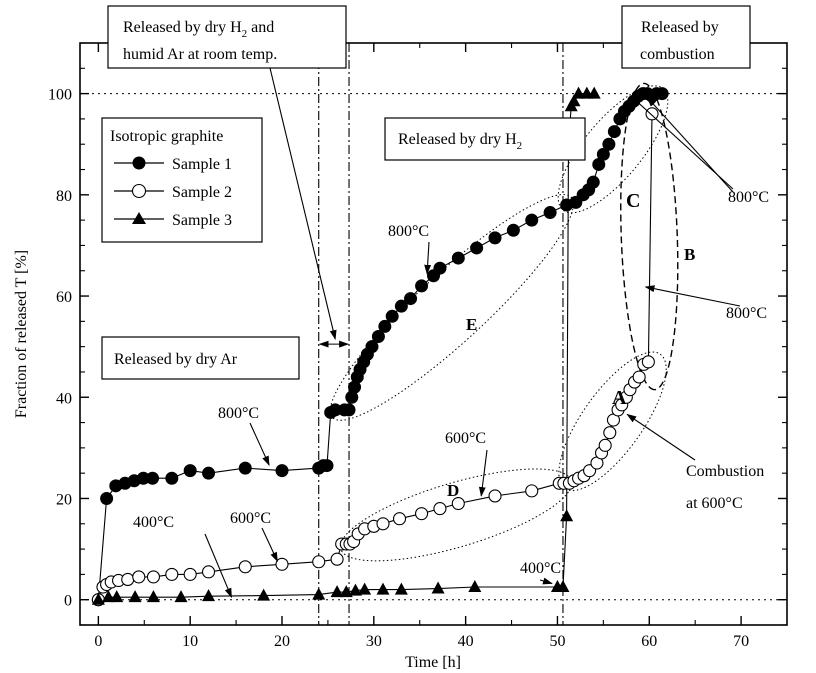  I want to click on label-combustion-600-line1: Combustion, so click(725, 471).